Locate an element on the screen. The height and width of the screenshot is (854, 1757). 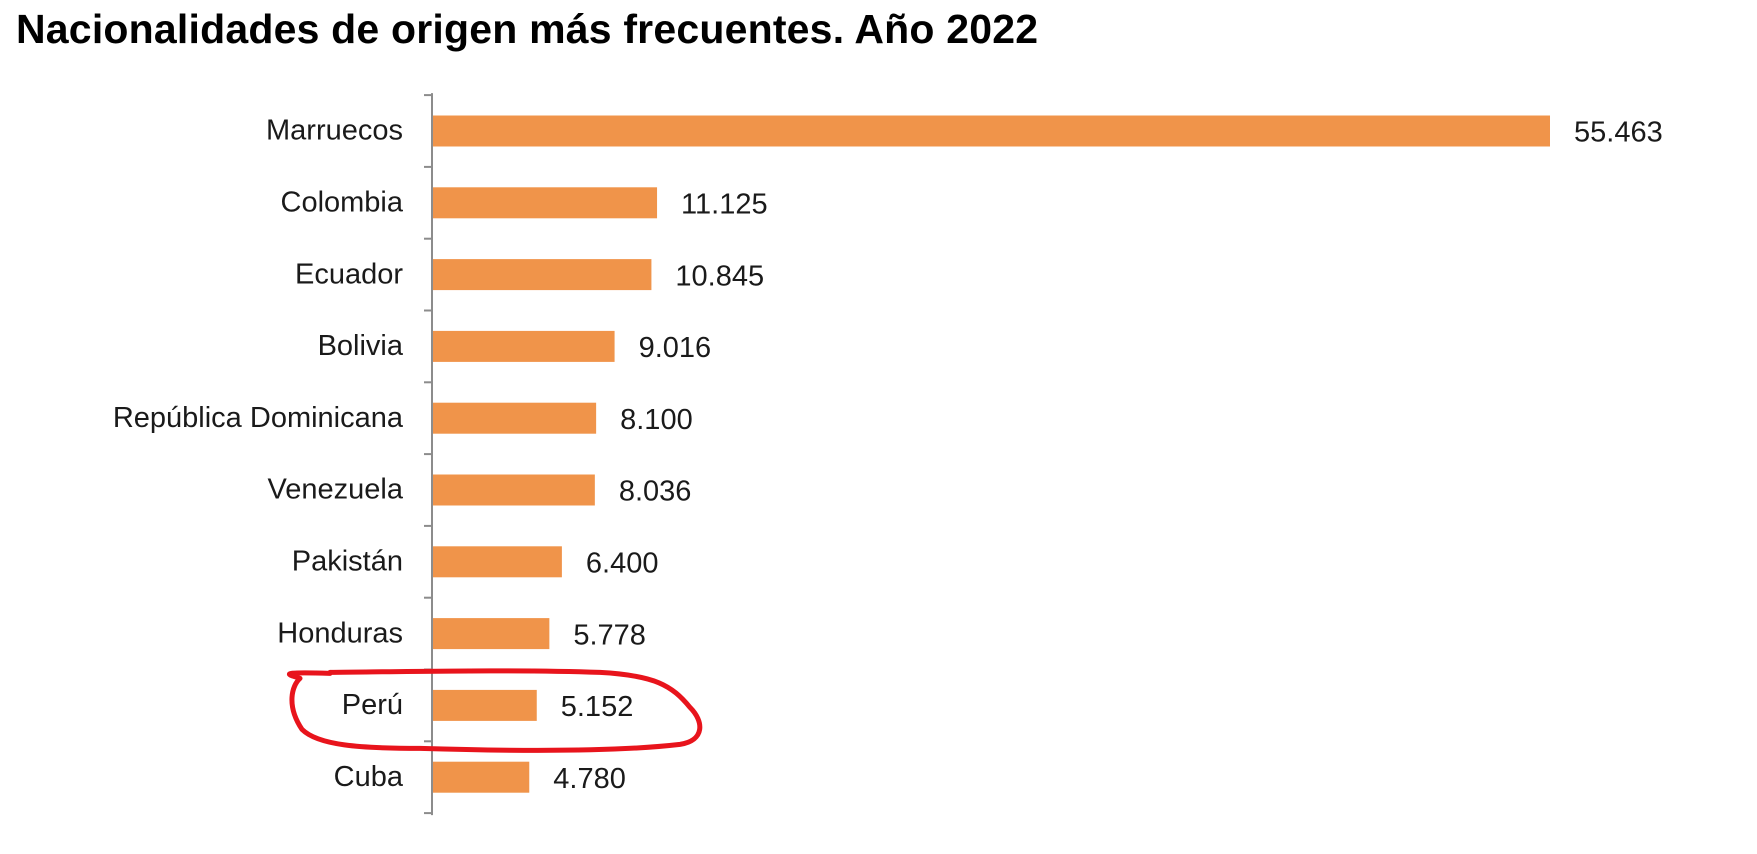
value-label-marruecos: 55.463 is located at coordinates (1618, 133).